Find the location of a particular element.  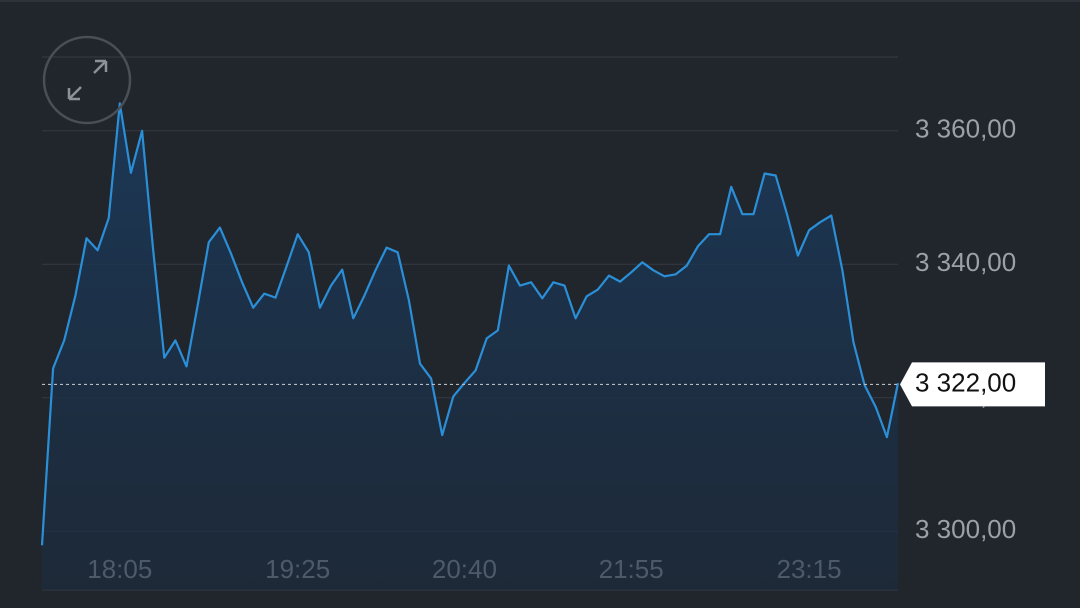

y-tick-label: 3 360,00 is located at coordinates (965, 129).